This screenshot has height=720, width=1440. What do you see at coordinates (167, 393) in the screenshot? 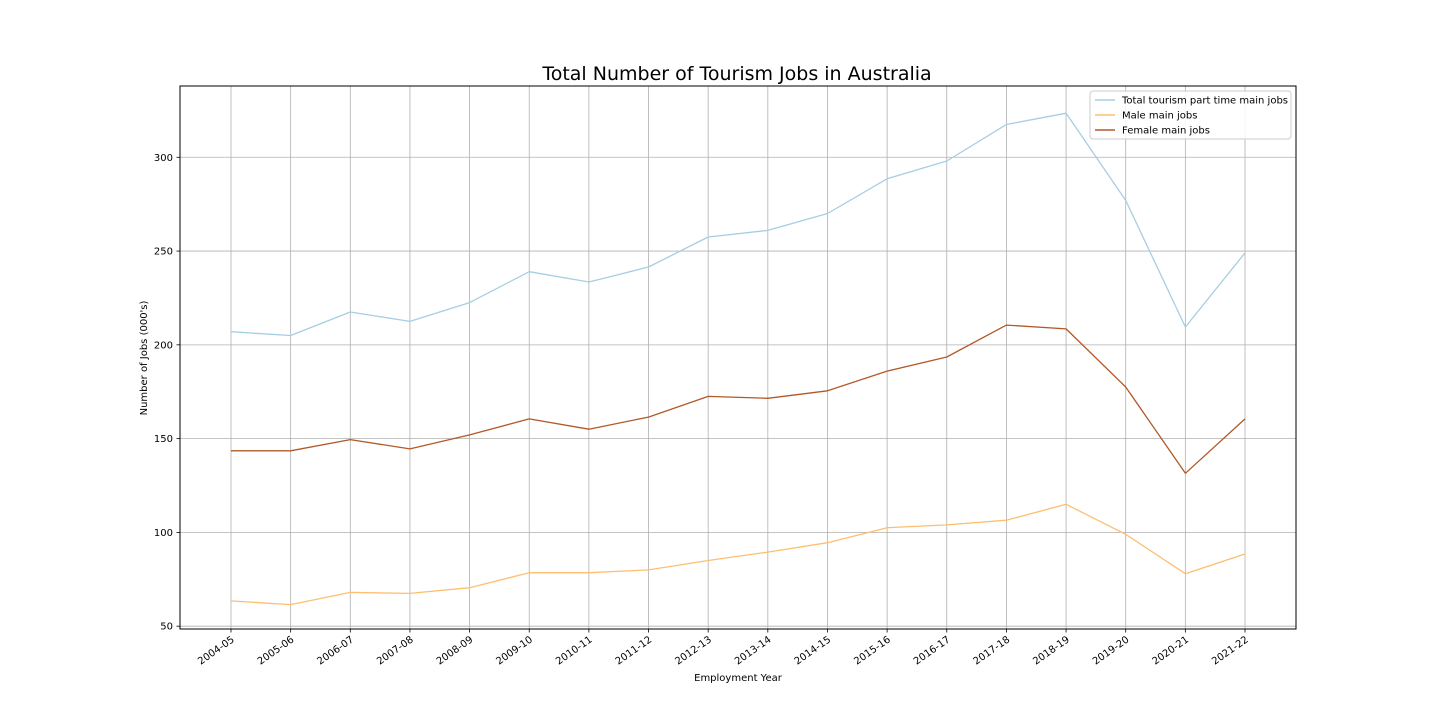
I see `y-axis-ticks: 50 100 150 200 250 300` at bounding box center [167, 393].